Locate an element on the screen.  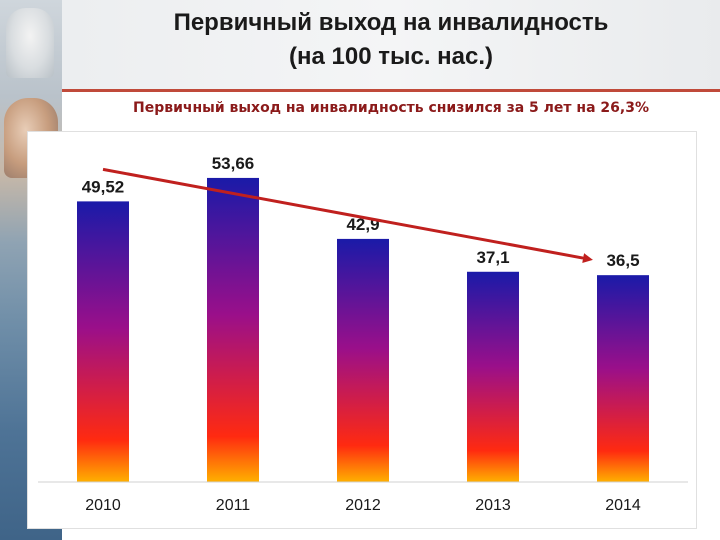
x-tick-label-2010: 2010 is located at coordinates (103, 505).